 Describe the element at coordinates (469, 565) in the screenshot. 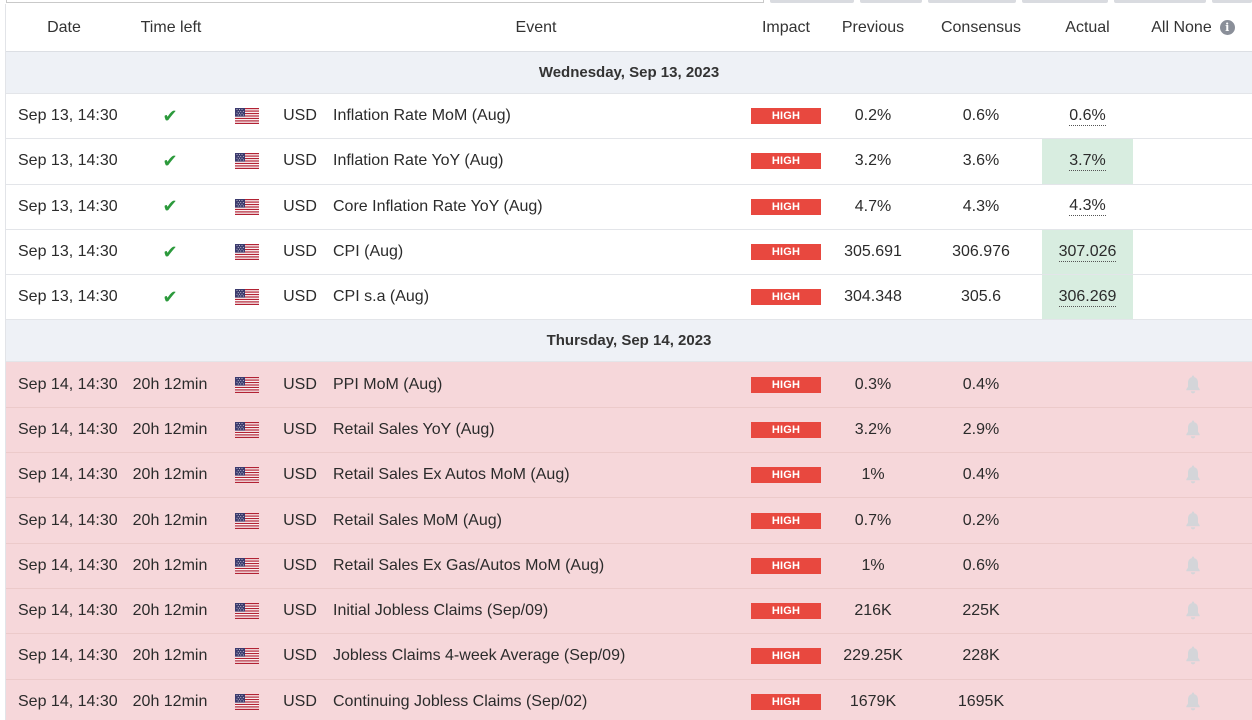

I see `event-name: Retail Sales Ex Gas/Autos MoM (Aug)` at that location.